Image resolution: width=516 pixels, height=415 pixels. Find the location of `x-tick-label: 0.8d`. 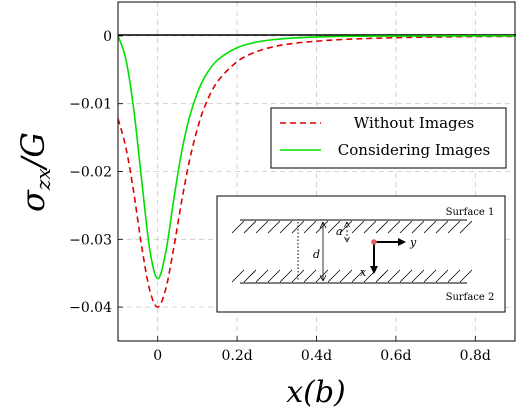

x-tick-label: 0.8d is located at coordinates (475, 356).